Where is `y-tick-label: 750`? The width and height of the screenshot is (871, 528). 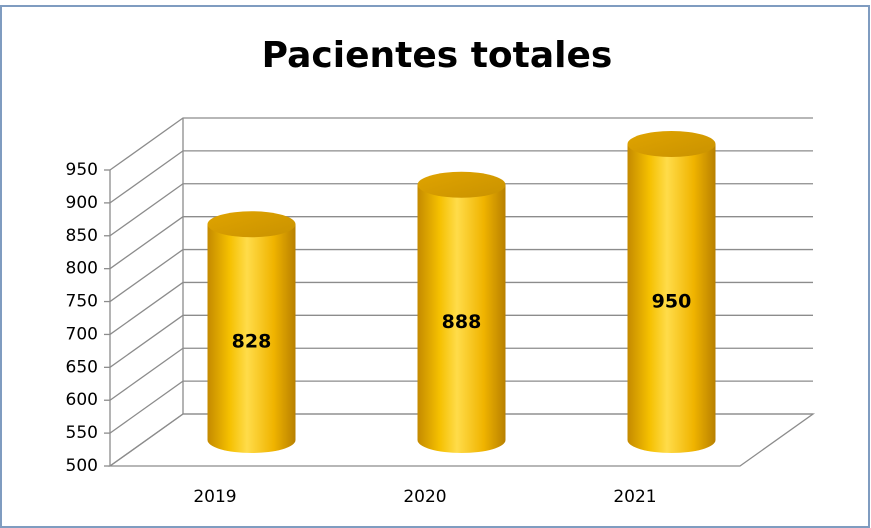
y-tick-label: 750 is located at coordinates (82, 302).